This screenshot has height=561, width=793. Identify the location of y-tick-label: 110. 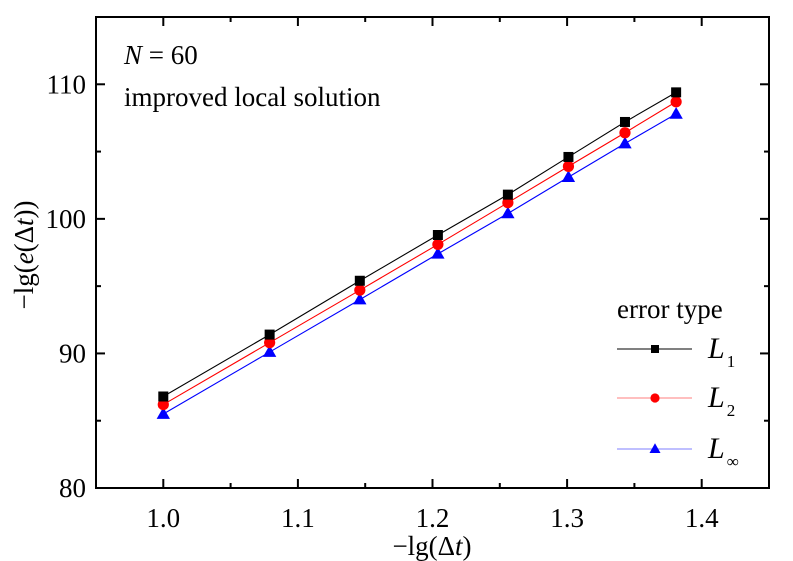
(67, 84).